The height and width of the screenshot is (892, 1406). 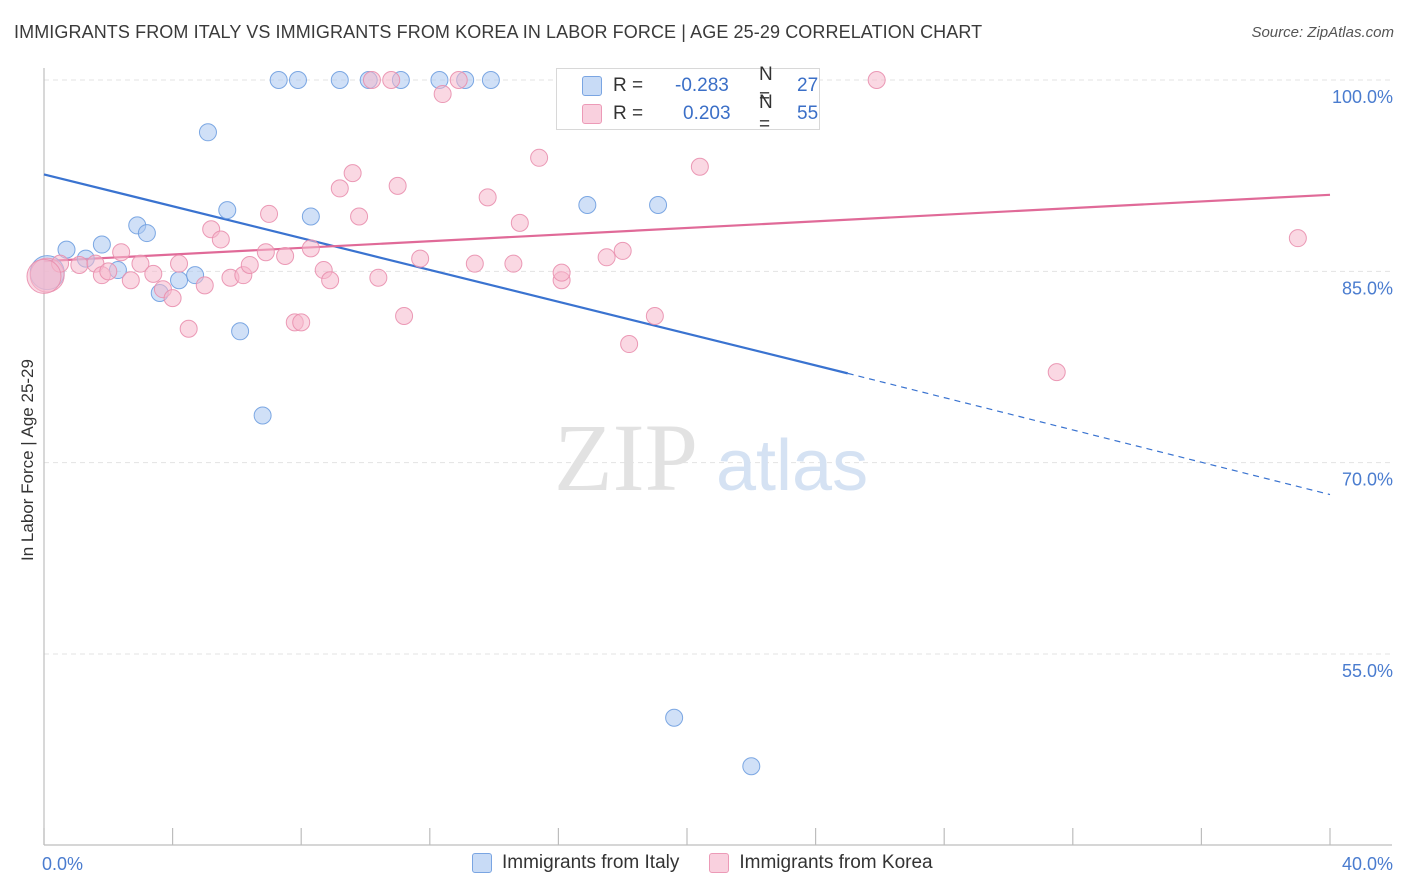 What do you see at coordinates (626, 457) in the screenshot?
I see `watermark-zip: ZIP` at bounding box center [626, 457].